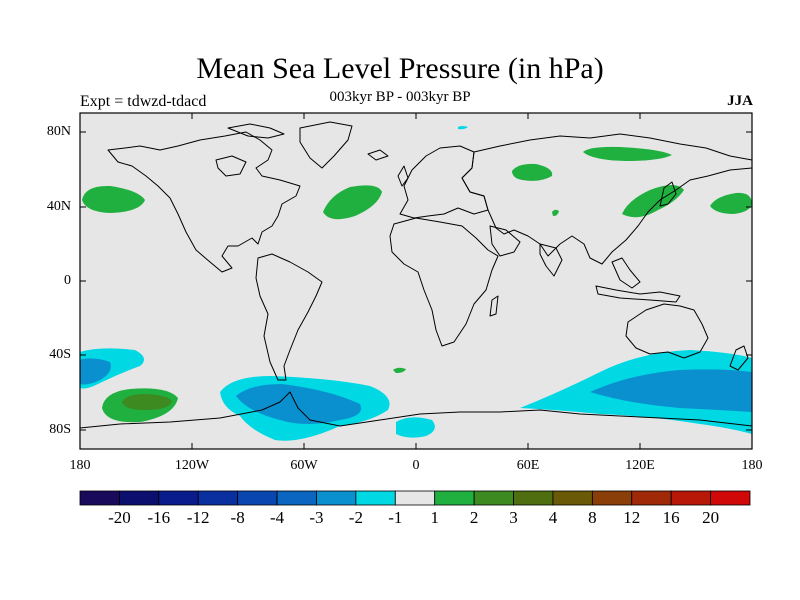 This screenshot has width=800, height=600. I want to click on anomaly-arctic-pos, so click(627, 153).